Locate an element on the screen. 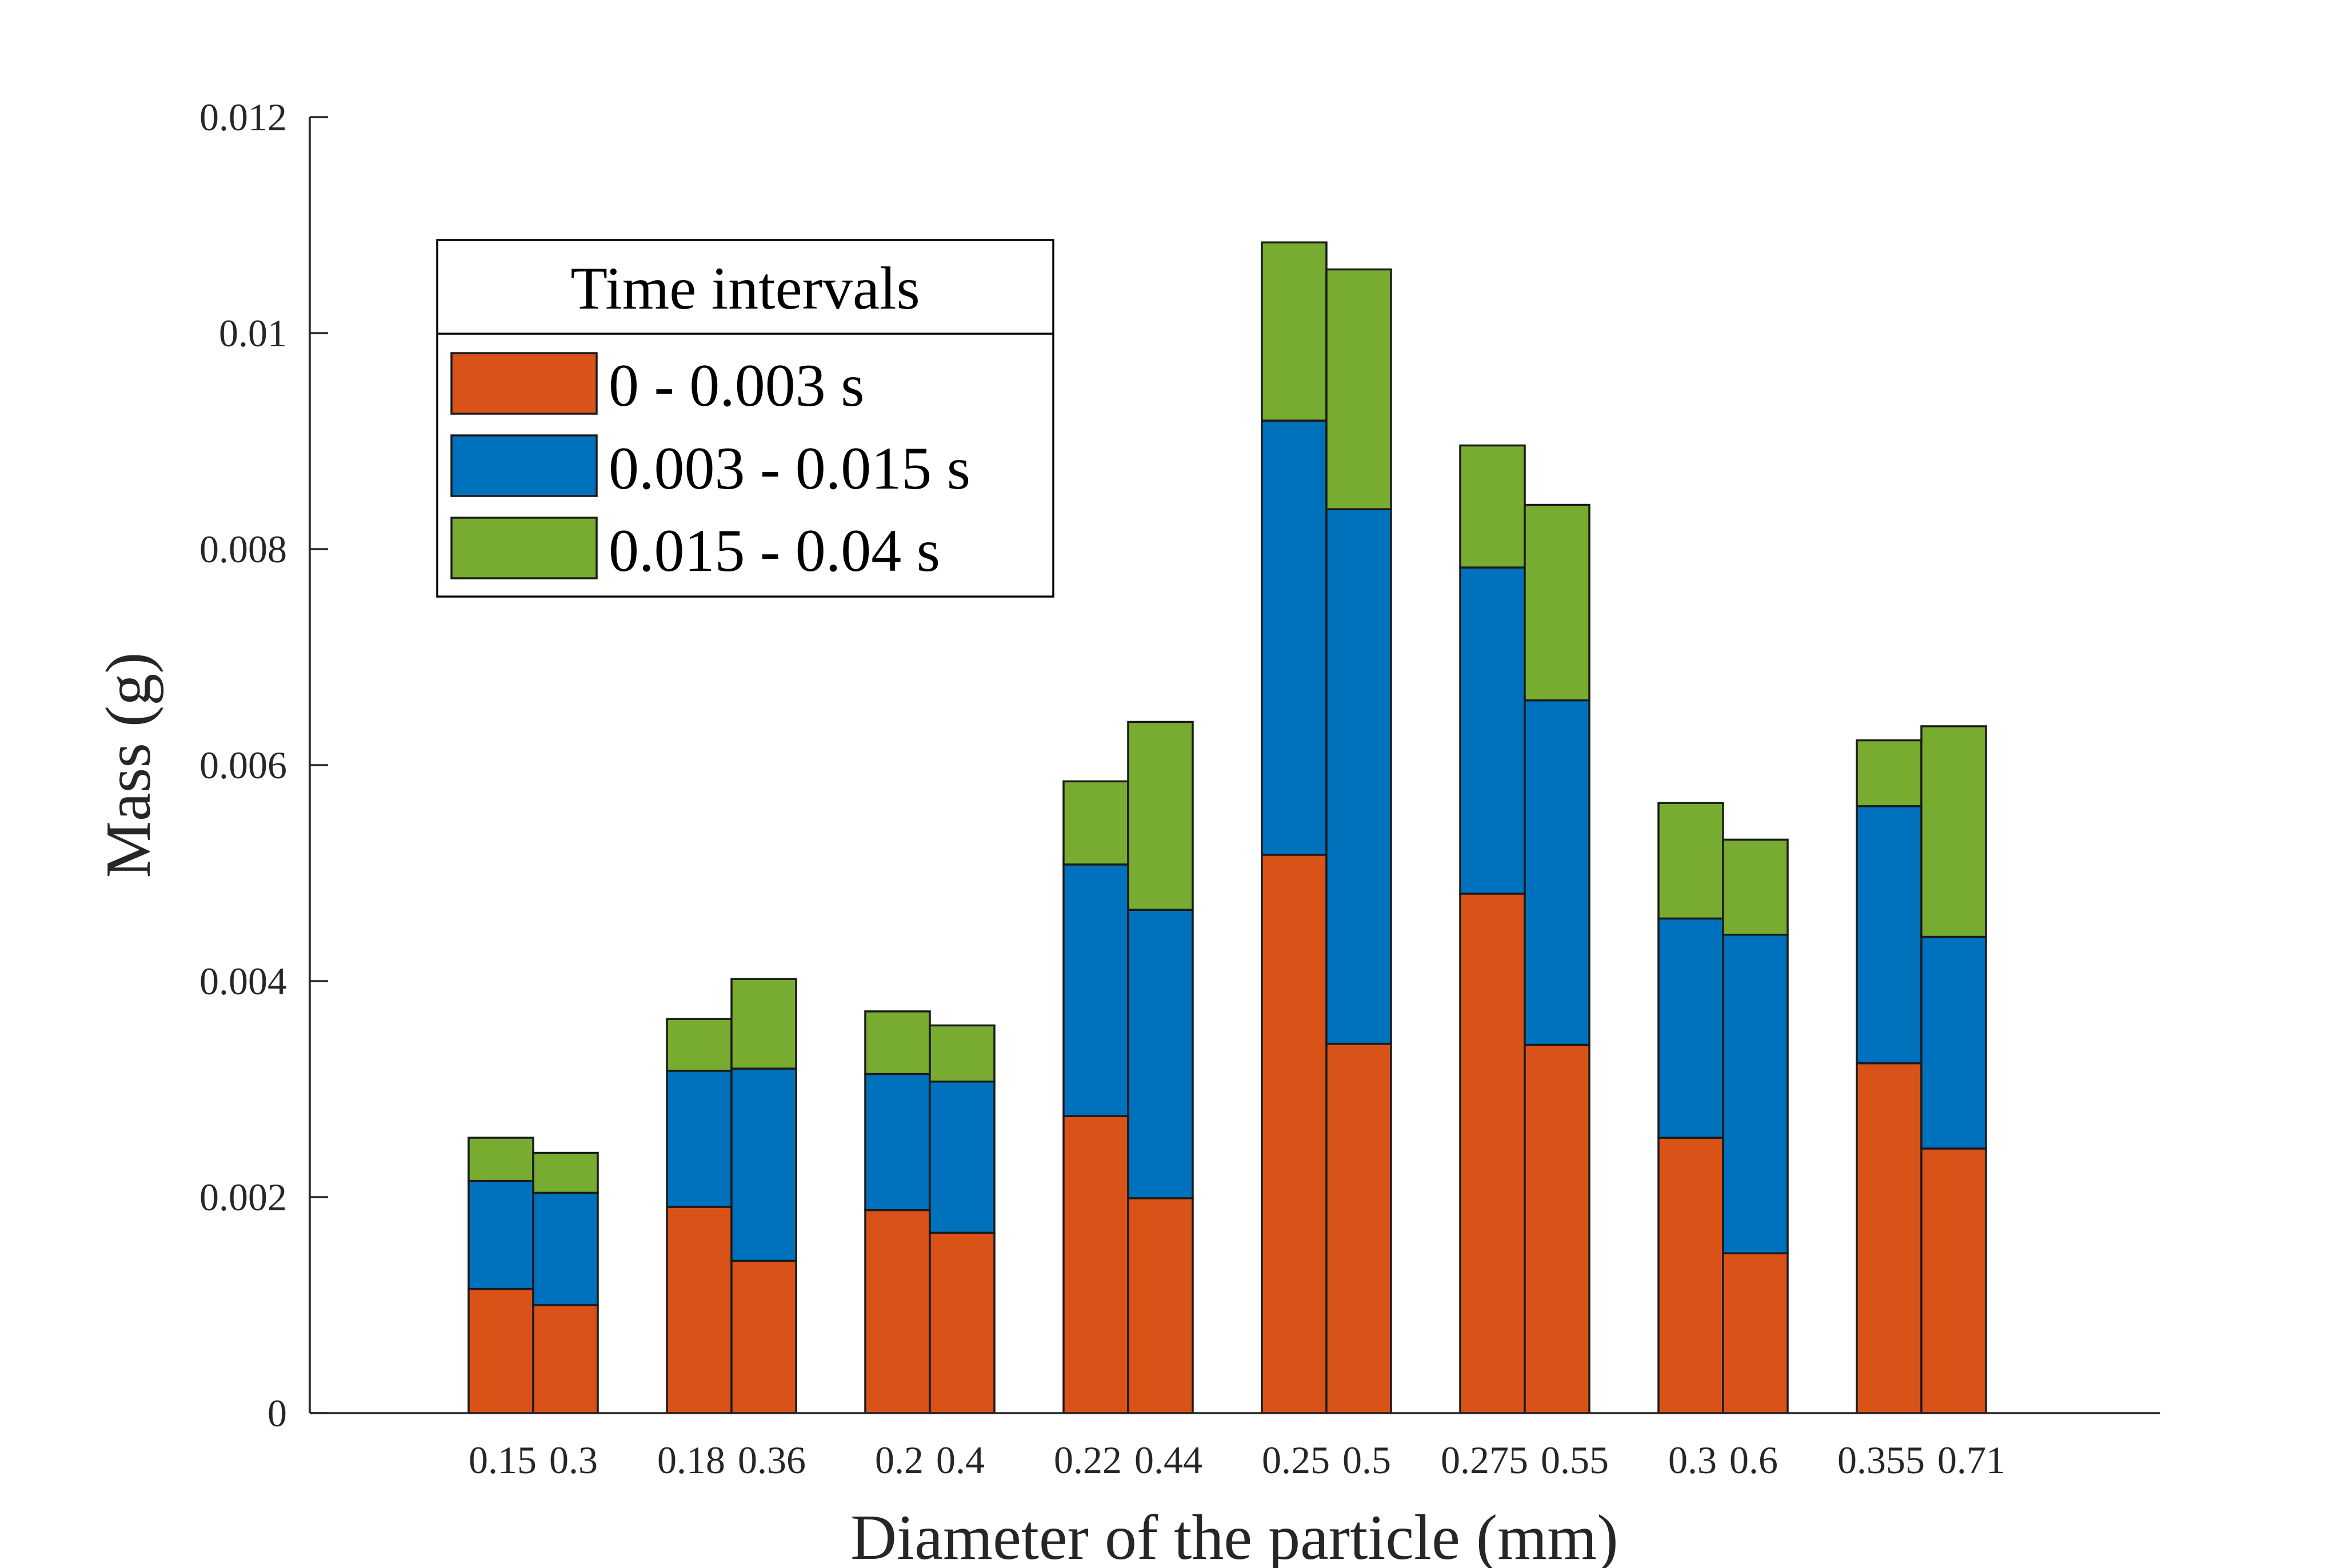 This screenshot has height=1568, width=2350. bar-0.44-series-3 is located at coordinates (1160, 816).